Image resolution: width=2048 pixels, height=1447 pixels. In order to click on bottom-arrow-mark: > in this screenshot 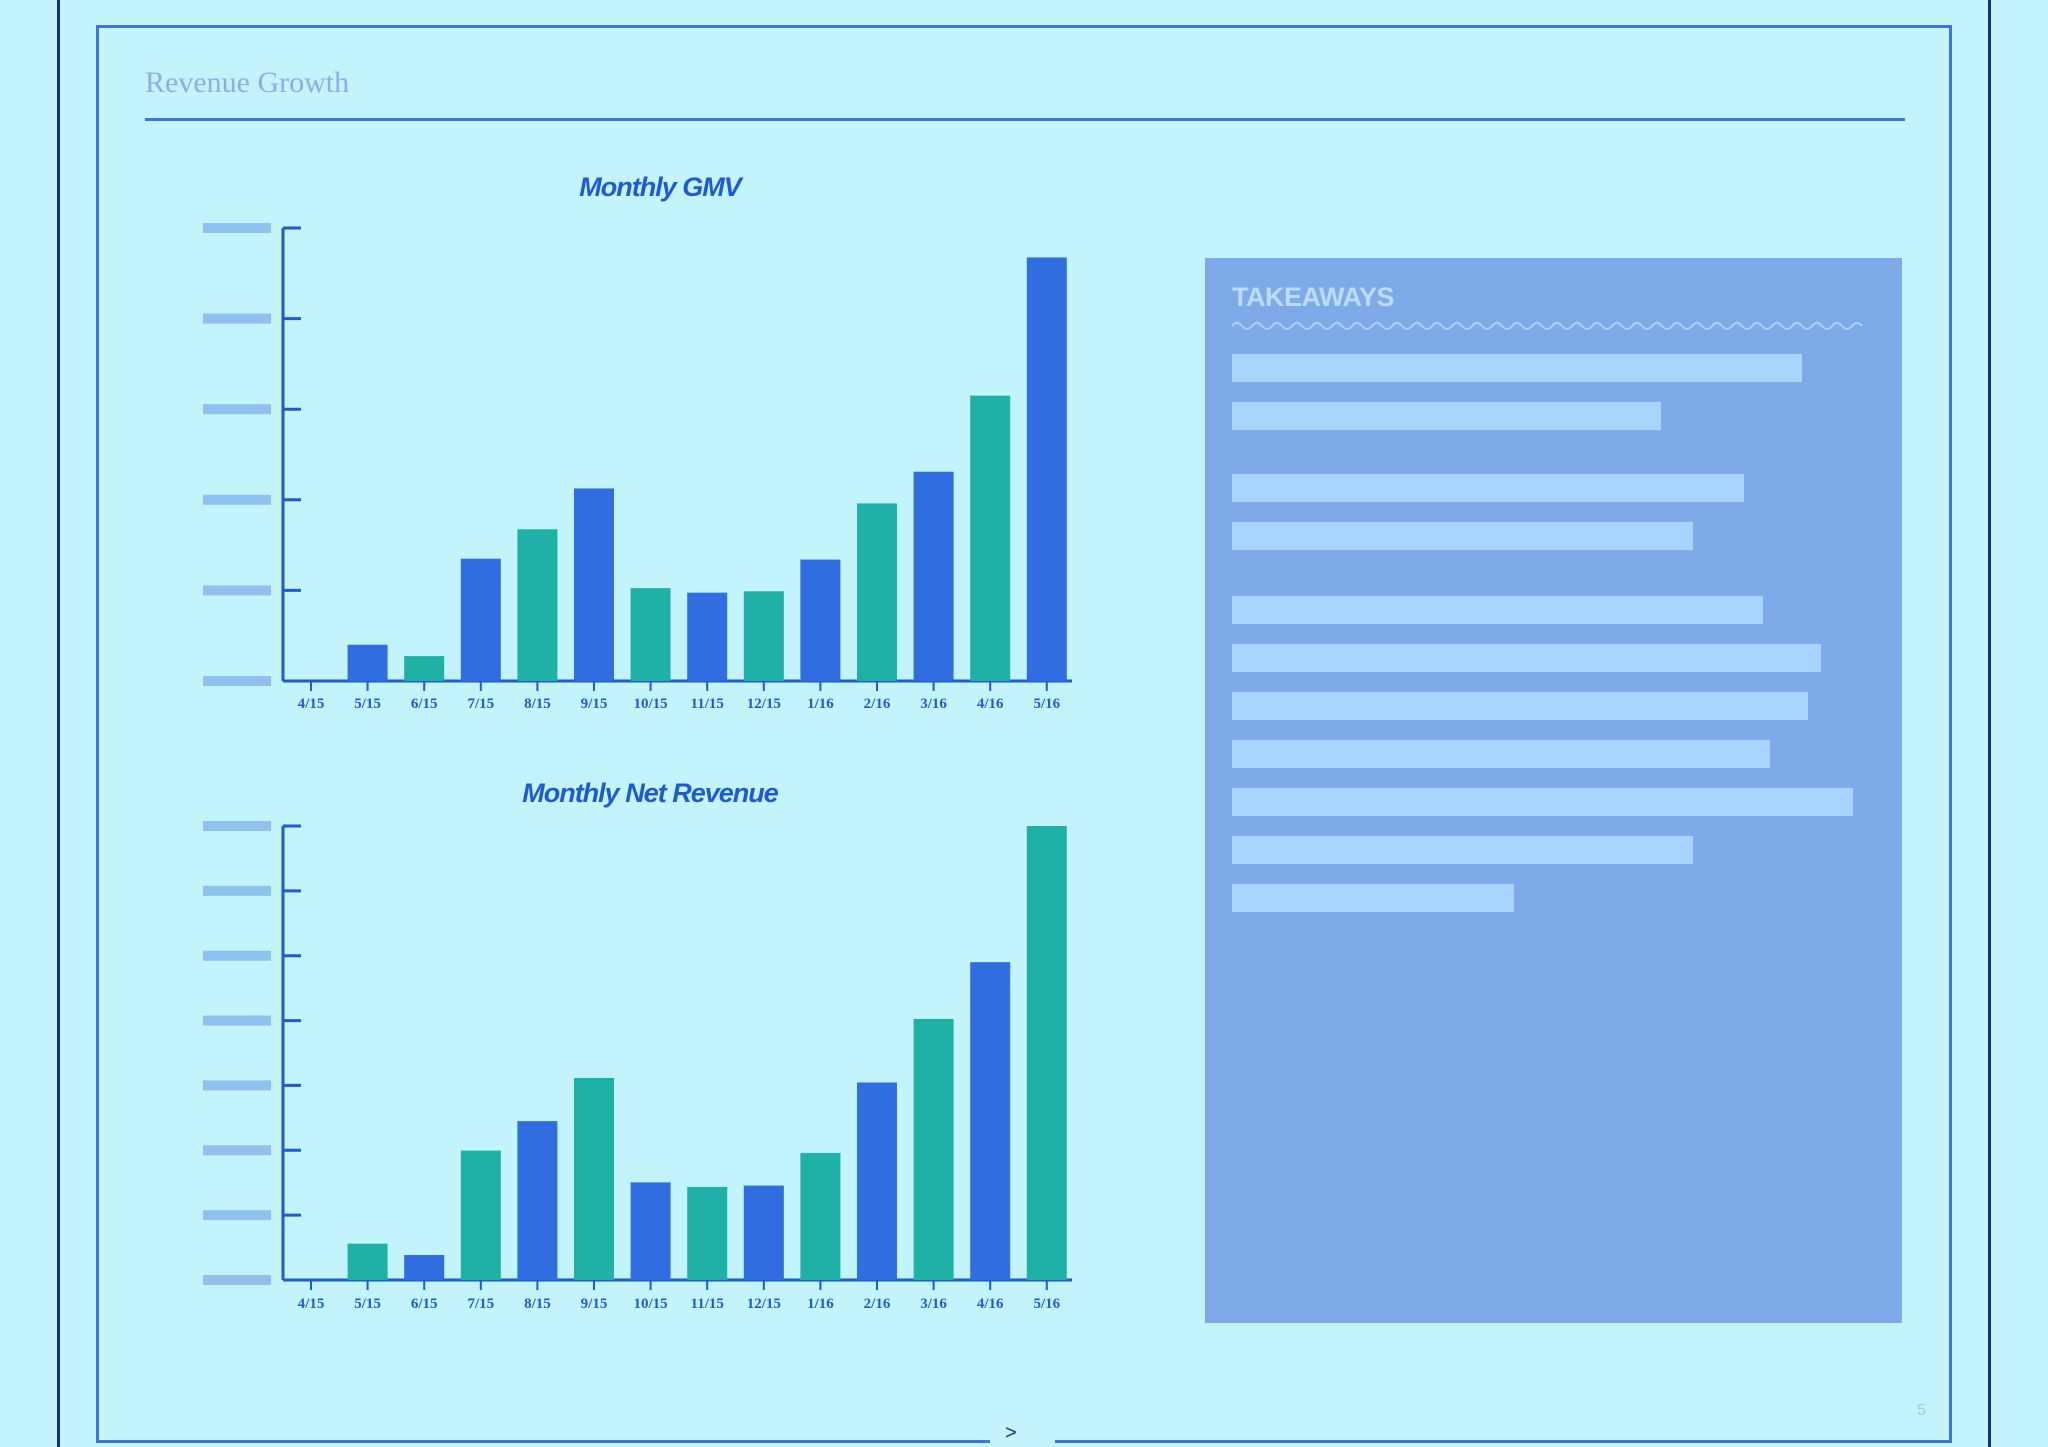, I will do `click(1011, 1433)`.